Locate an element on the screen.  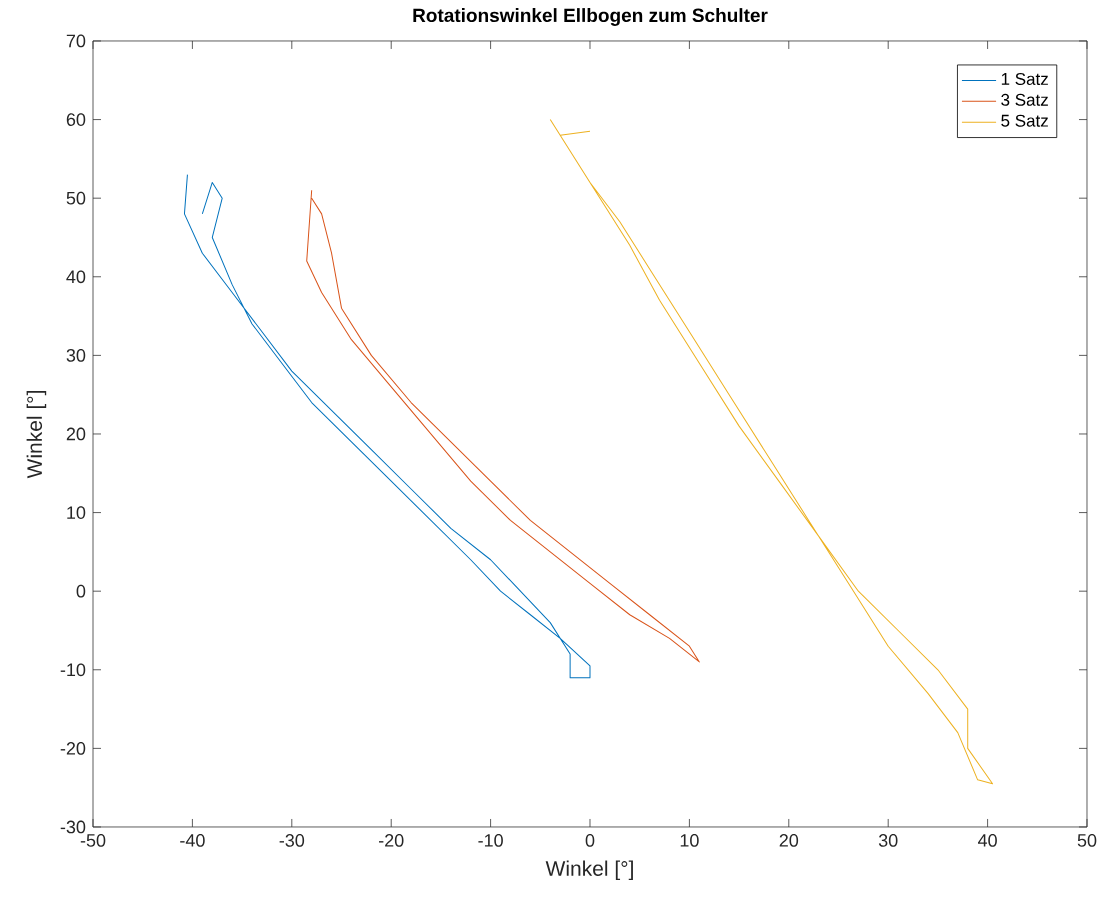
y-tick-label: 20 is located at coordinates (76, 434).